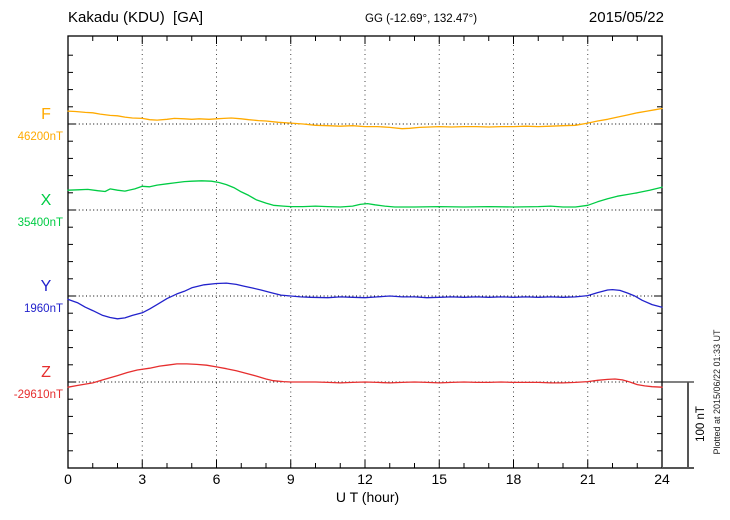 Image resolution: width=730 pixels, height=520 pixels. Describe the element at coordinates (439, 479) in the screenshot. I see `x-tick-label-15: 15` at that location.